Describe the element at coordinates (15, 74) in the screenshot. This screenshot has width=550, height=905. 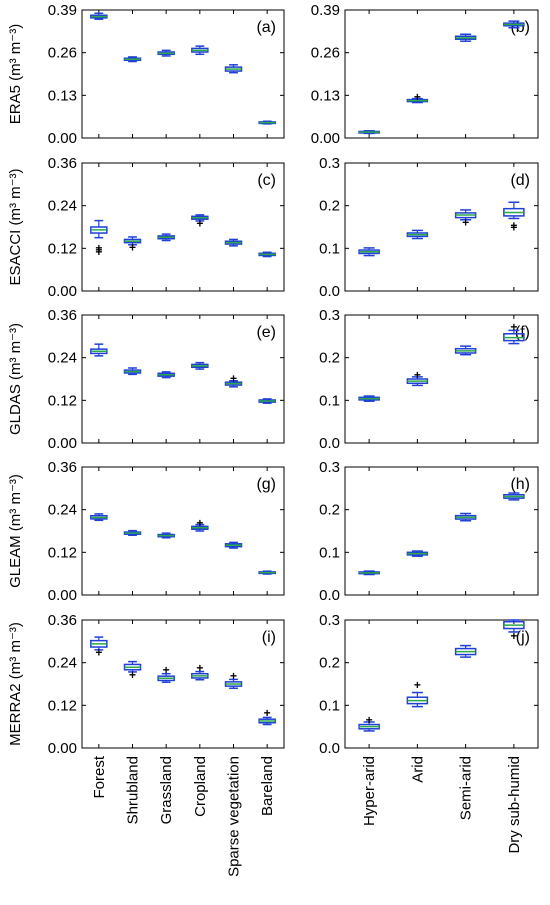
I see `y-axis-label: ERA5 (m³ m⁻³)` at that location.